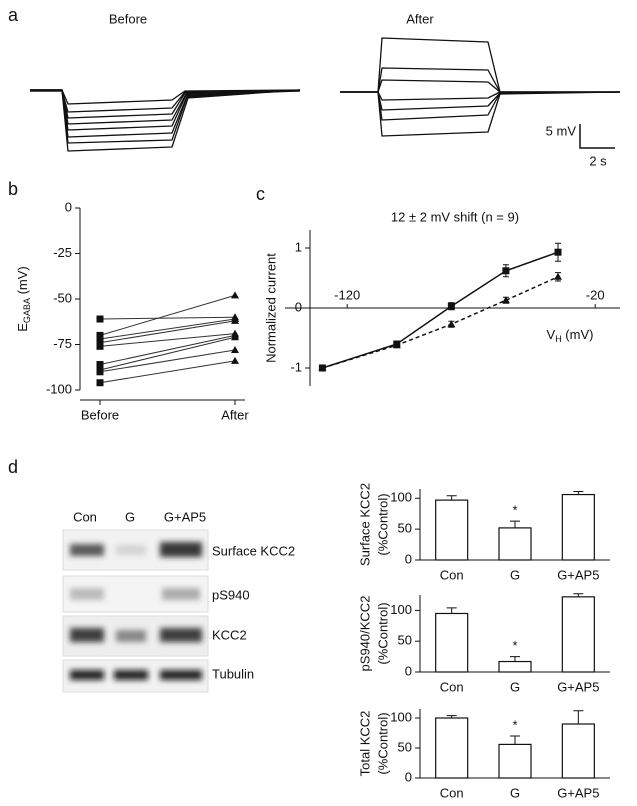 Image resolution: width=637 pixels, height=806 pixels. I want to click on y-axis-label: Normalized current, so click(270, 308).